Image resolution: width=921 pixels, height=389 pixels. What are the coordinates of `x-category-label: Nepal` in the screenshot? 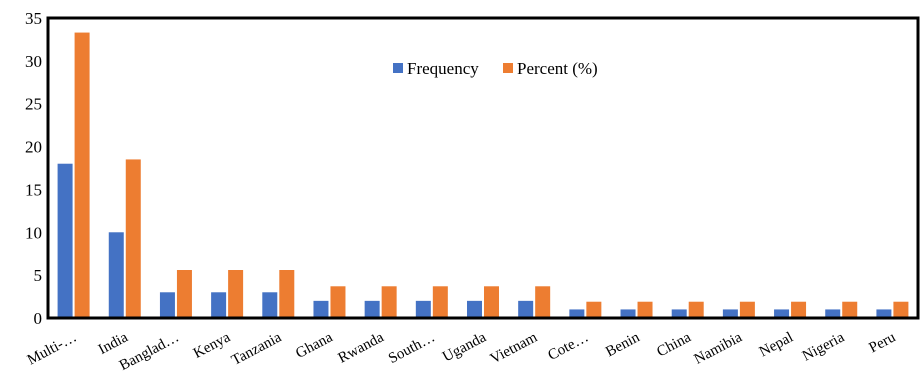 It's located at (776, 344).